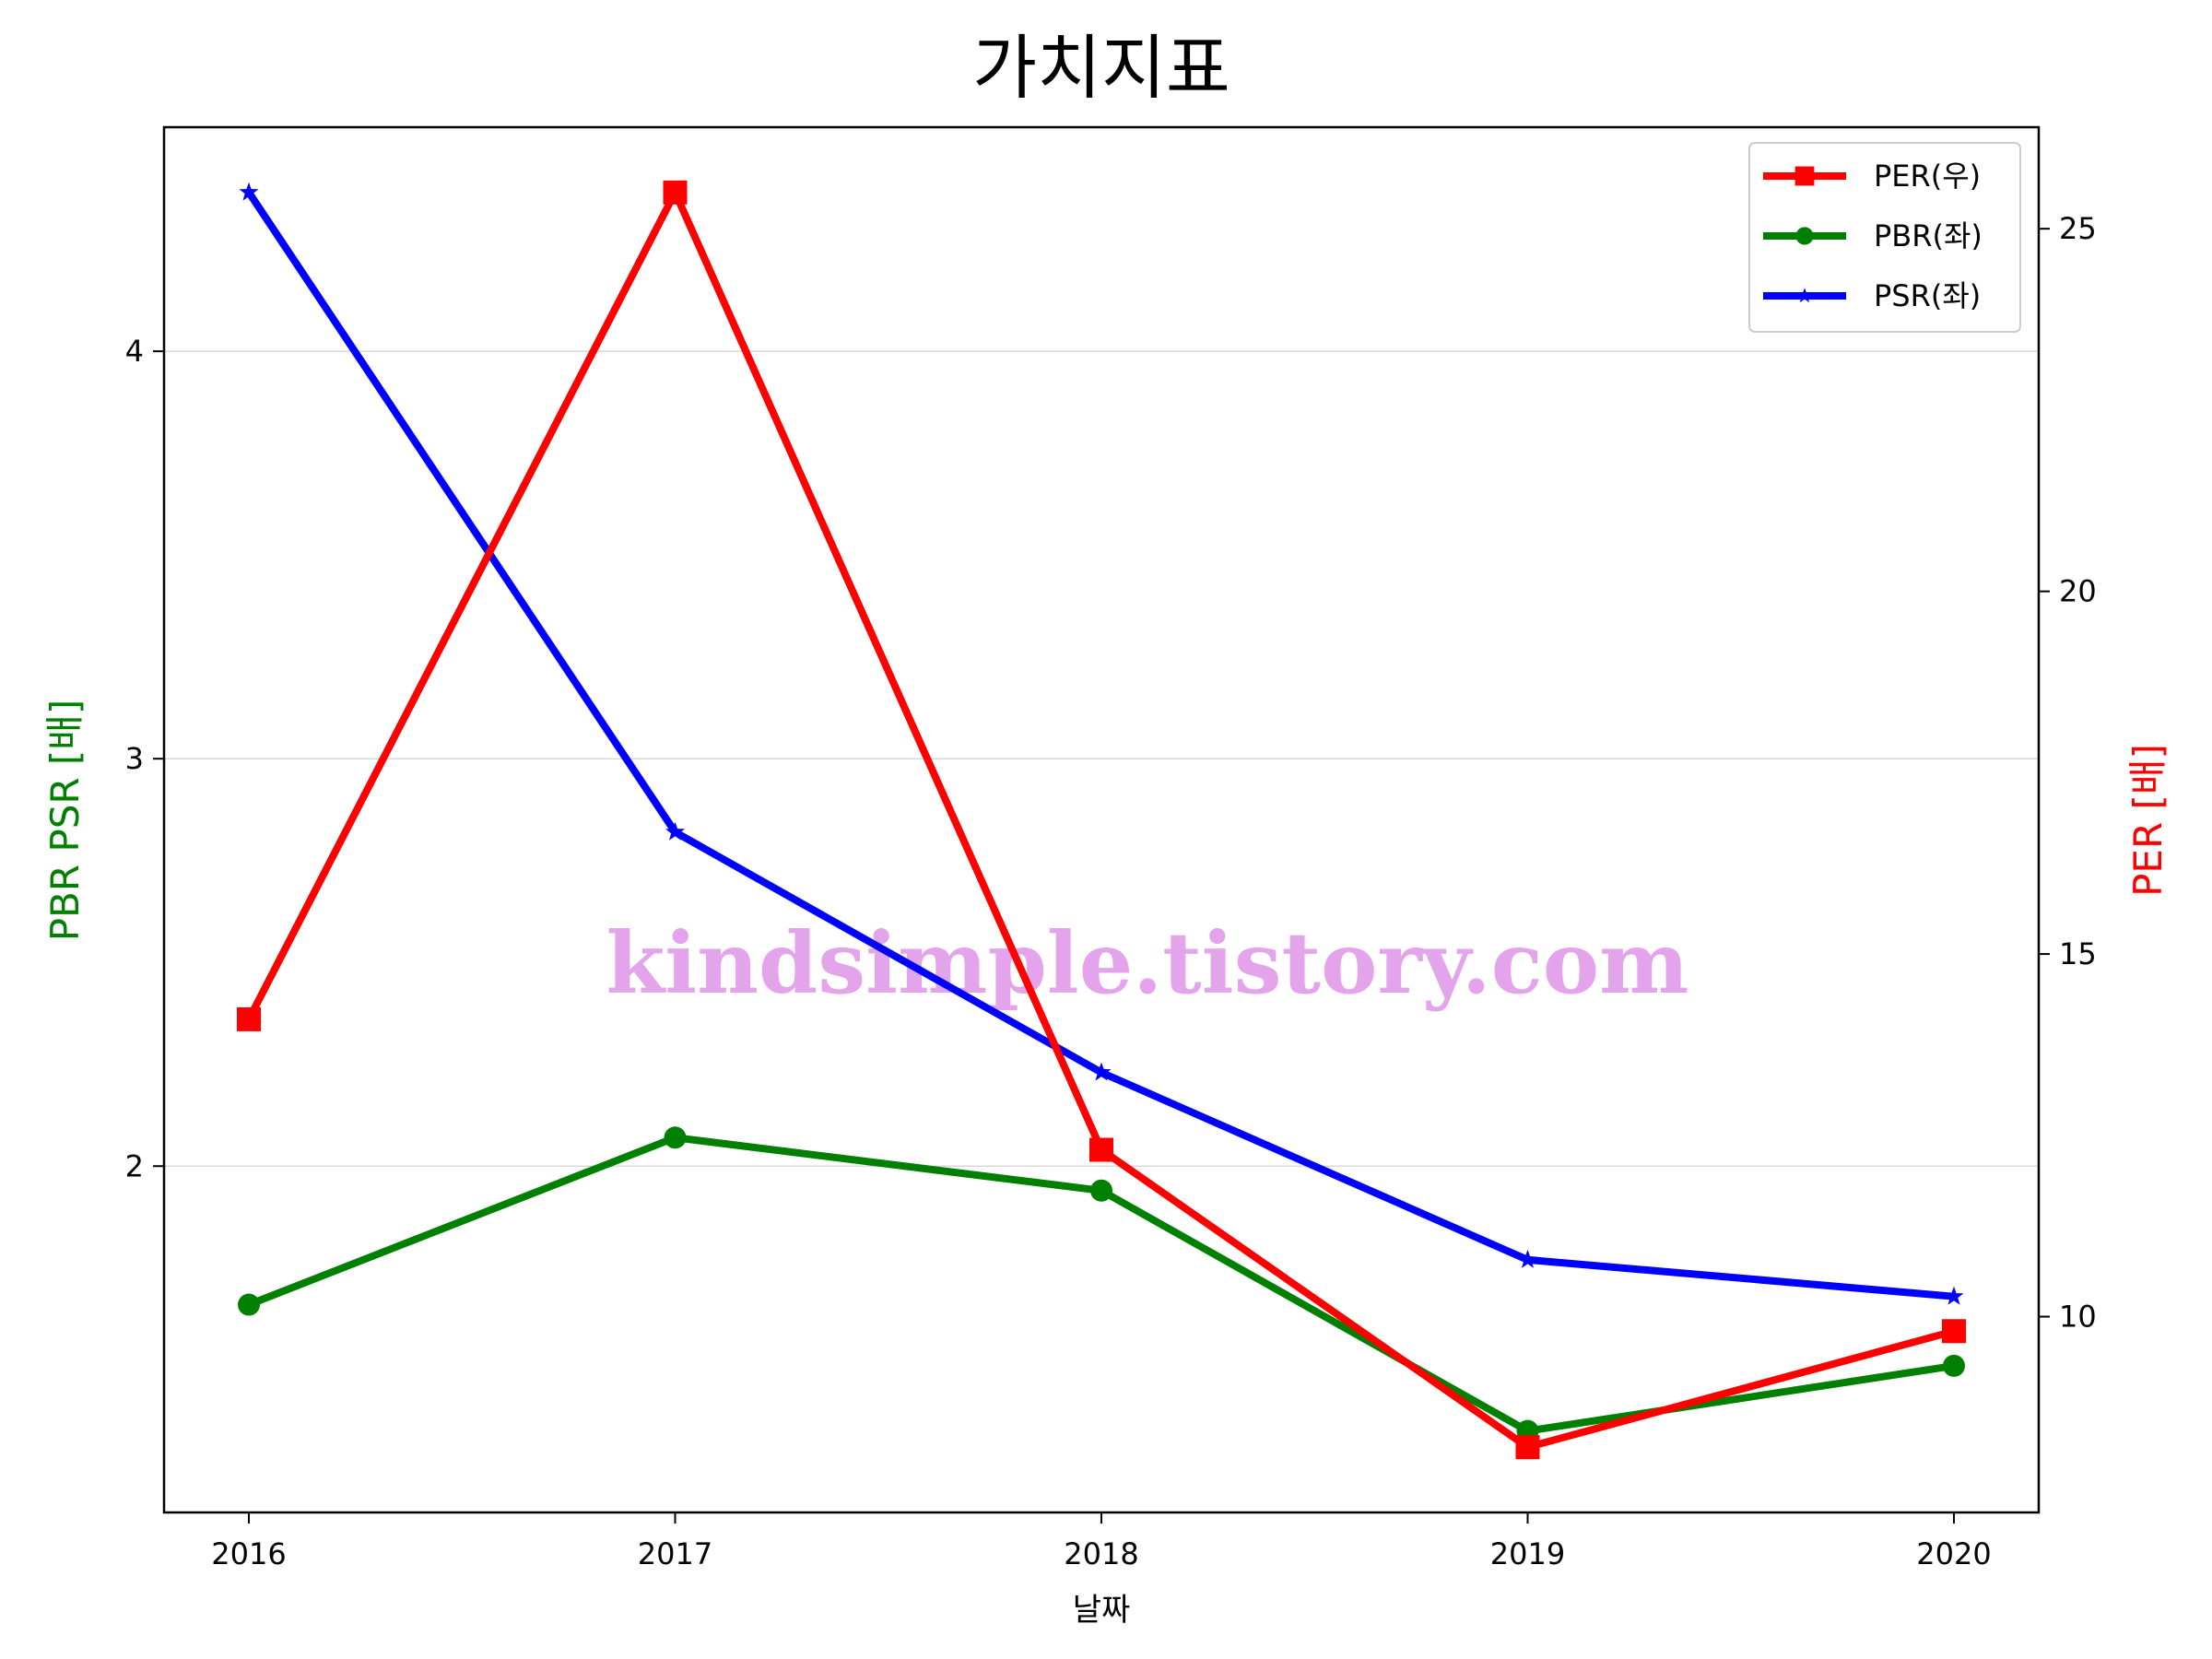 Image resolution: width=2212 pixels, height=1659 pixels. What do you see at coordinates (2148, 820) in the screenshot?
I see `right-y-axis-label: PER [배]` at bounding box center [2148, 820].